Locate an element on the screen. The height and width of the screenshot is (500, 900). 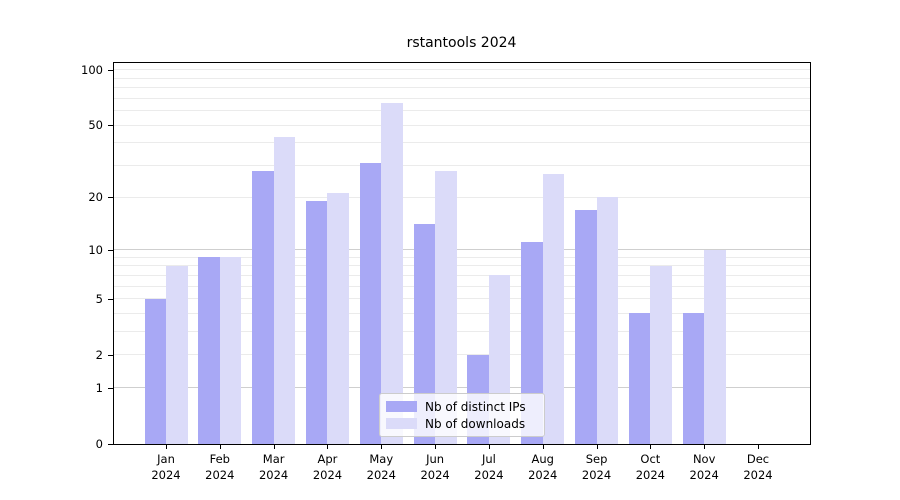
bar-downloads-may is located at coordinates (392, 273).